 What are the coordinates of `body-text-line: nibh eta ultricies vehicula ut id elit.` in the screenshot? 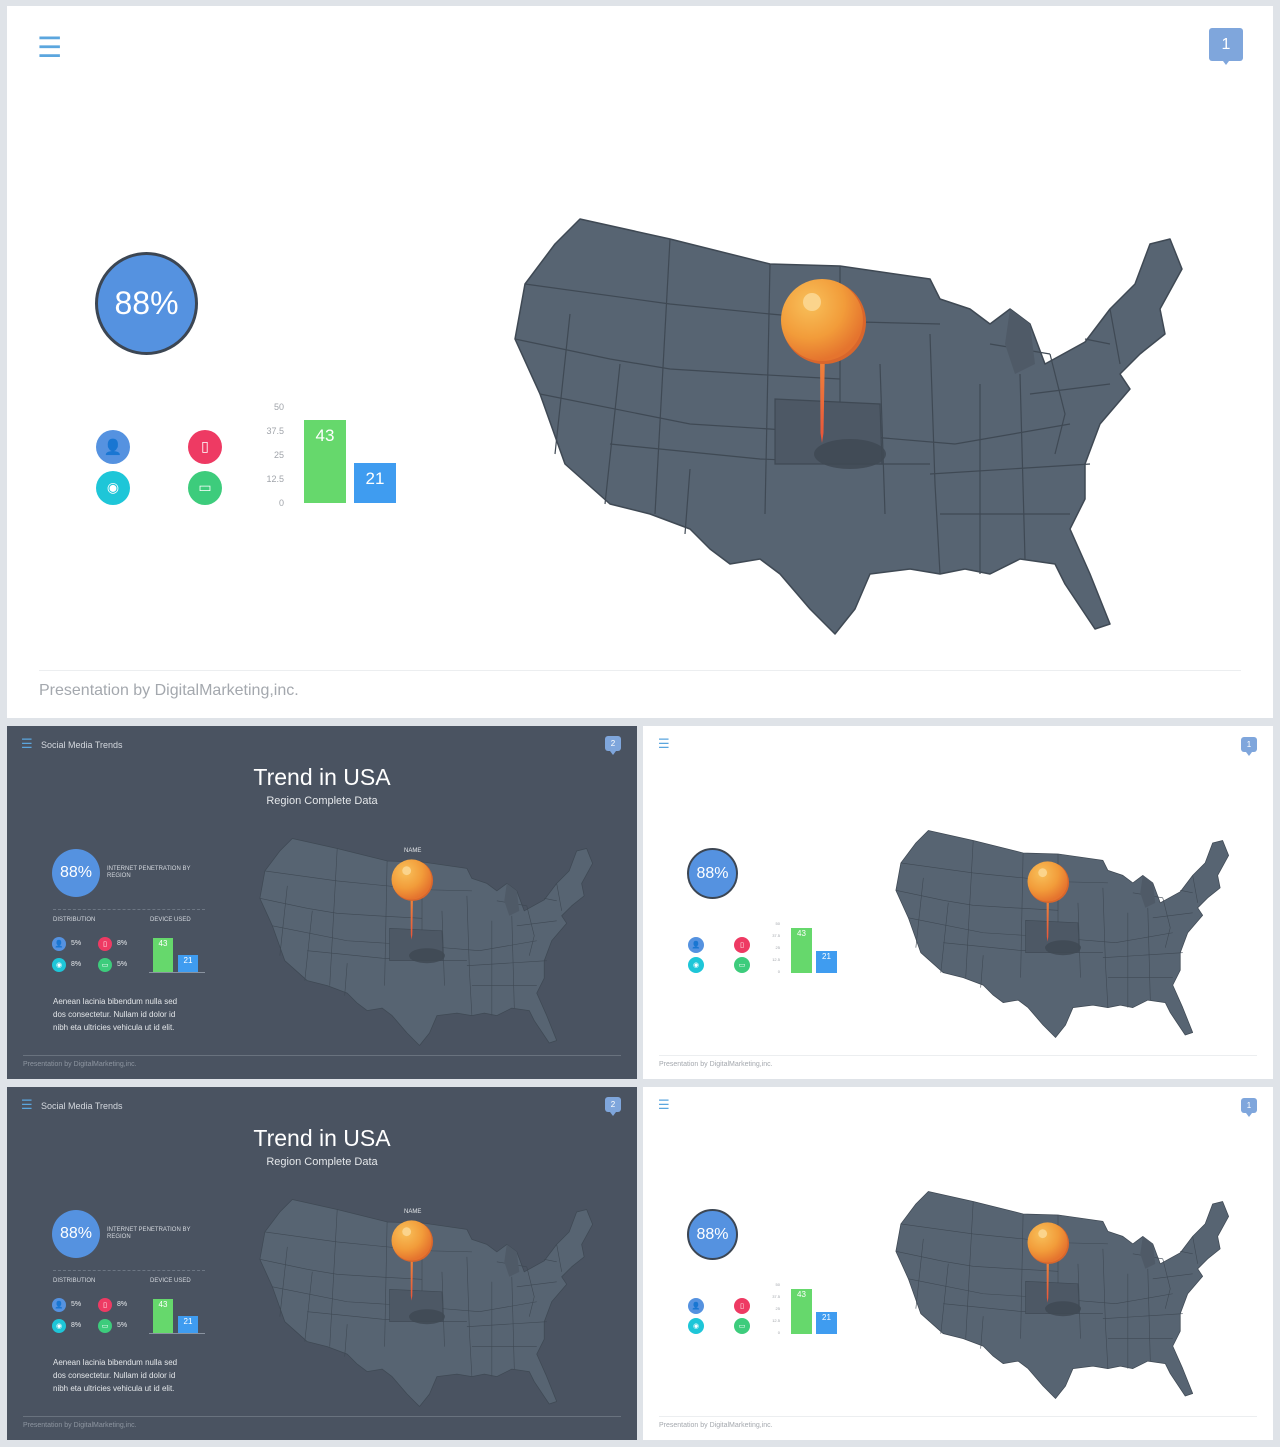 It's located at (114, 1388).